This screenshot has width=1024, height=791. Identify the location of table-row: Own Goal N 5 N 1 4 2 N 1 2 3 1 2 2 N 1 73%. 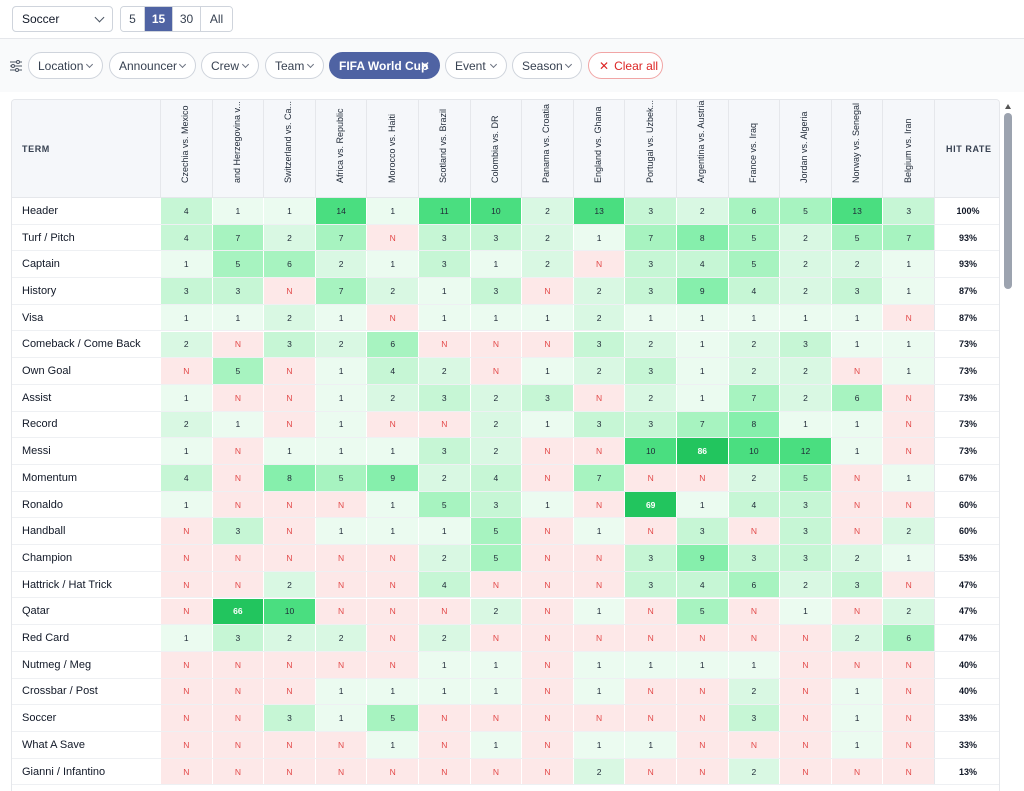
(505, 371).